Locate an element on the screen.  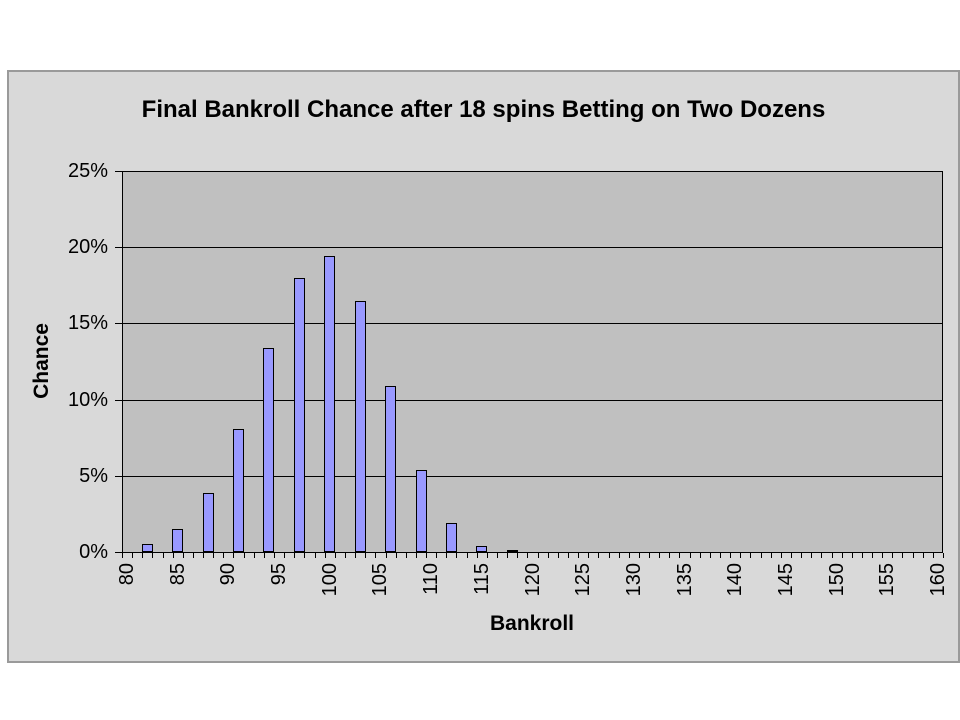
y-axis-title: Chance is located at coordinates (41, 361).